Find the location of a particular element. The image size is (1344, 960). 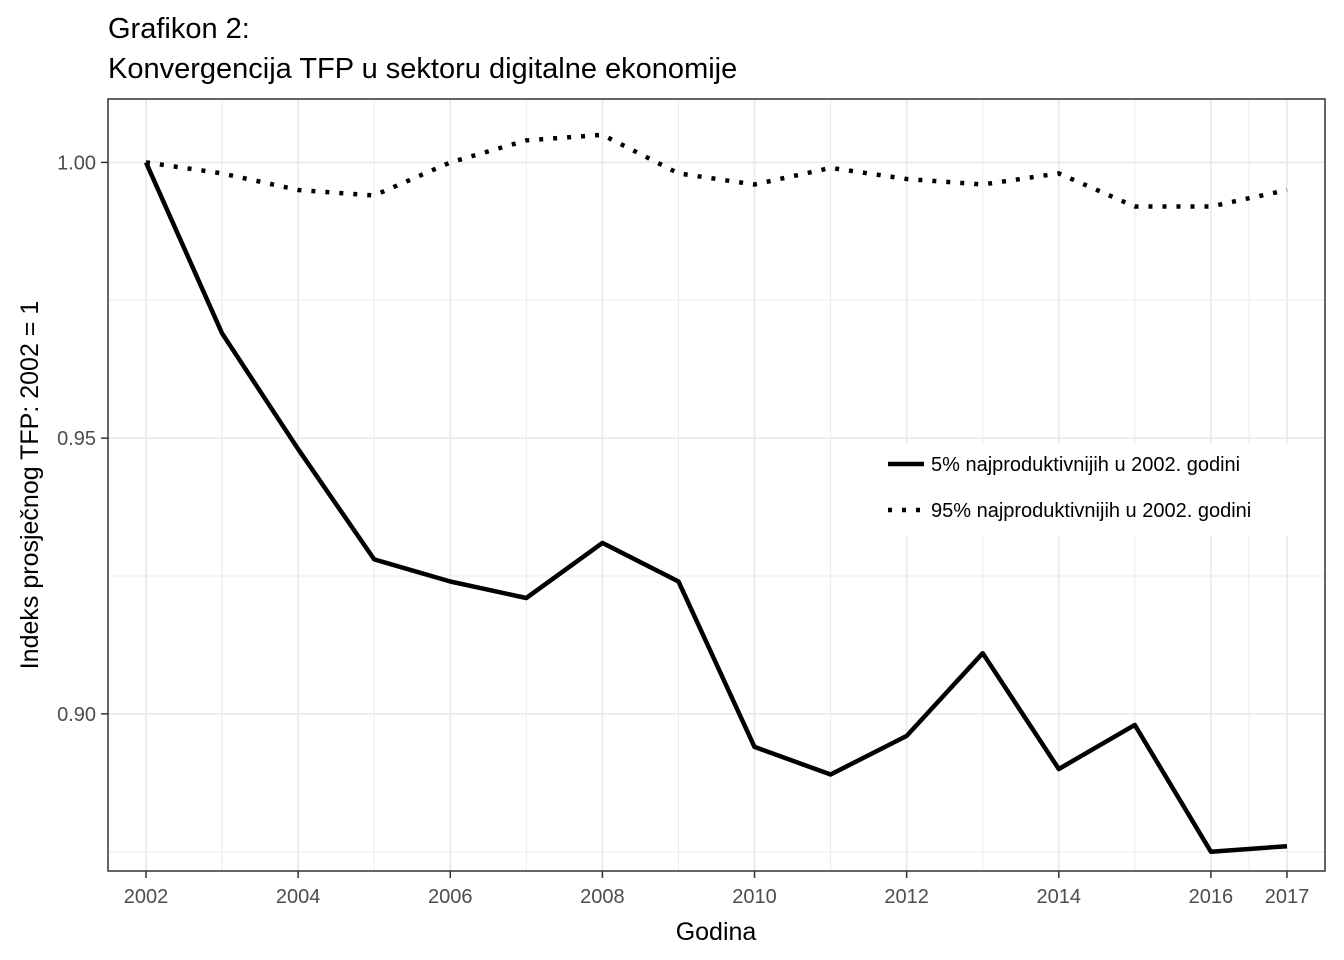

x-tick-label-5: 2012 is located at coordinates (906, 897).